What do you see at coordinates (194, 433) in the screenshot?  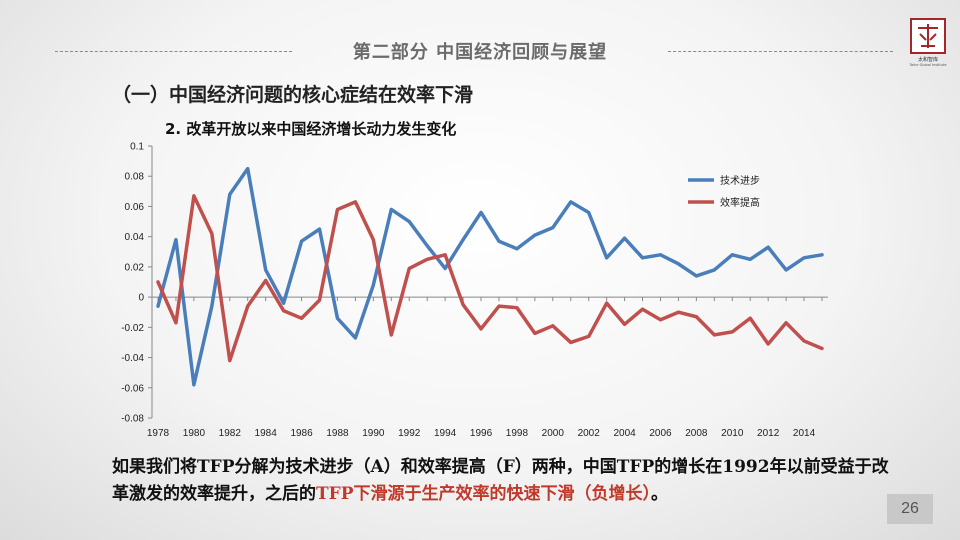 I see `x-tick-label: 1980` at bounding box center [194, 433].